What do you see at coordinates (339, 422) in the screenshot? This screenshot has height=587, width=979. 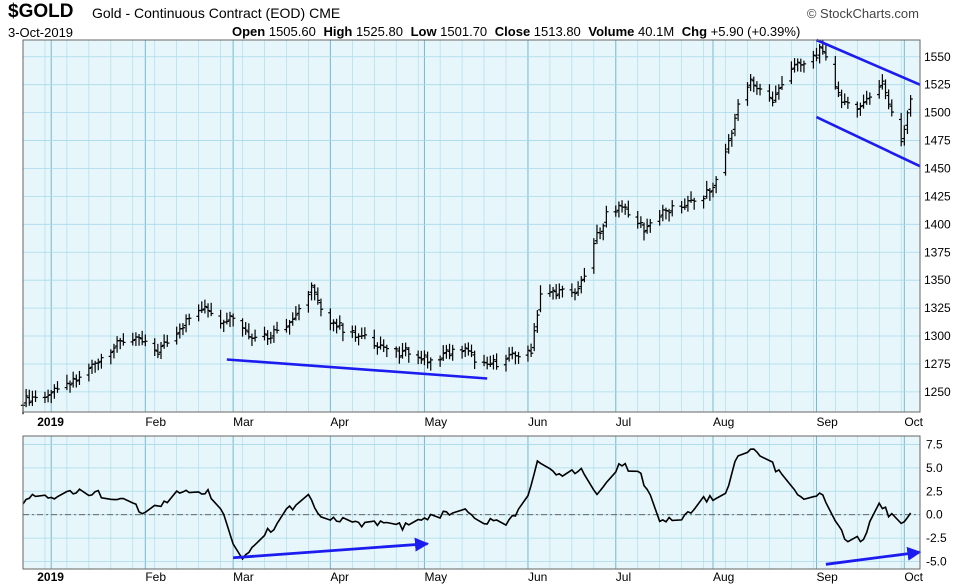 I see `x-tick-label: Apr` at bounding box center [339, 422].